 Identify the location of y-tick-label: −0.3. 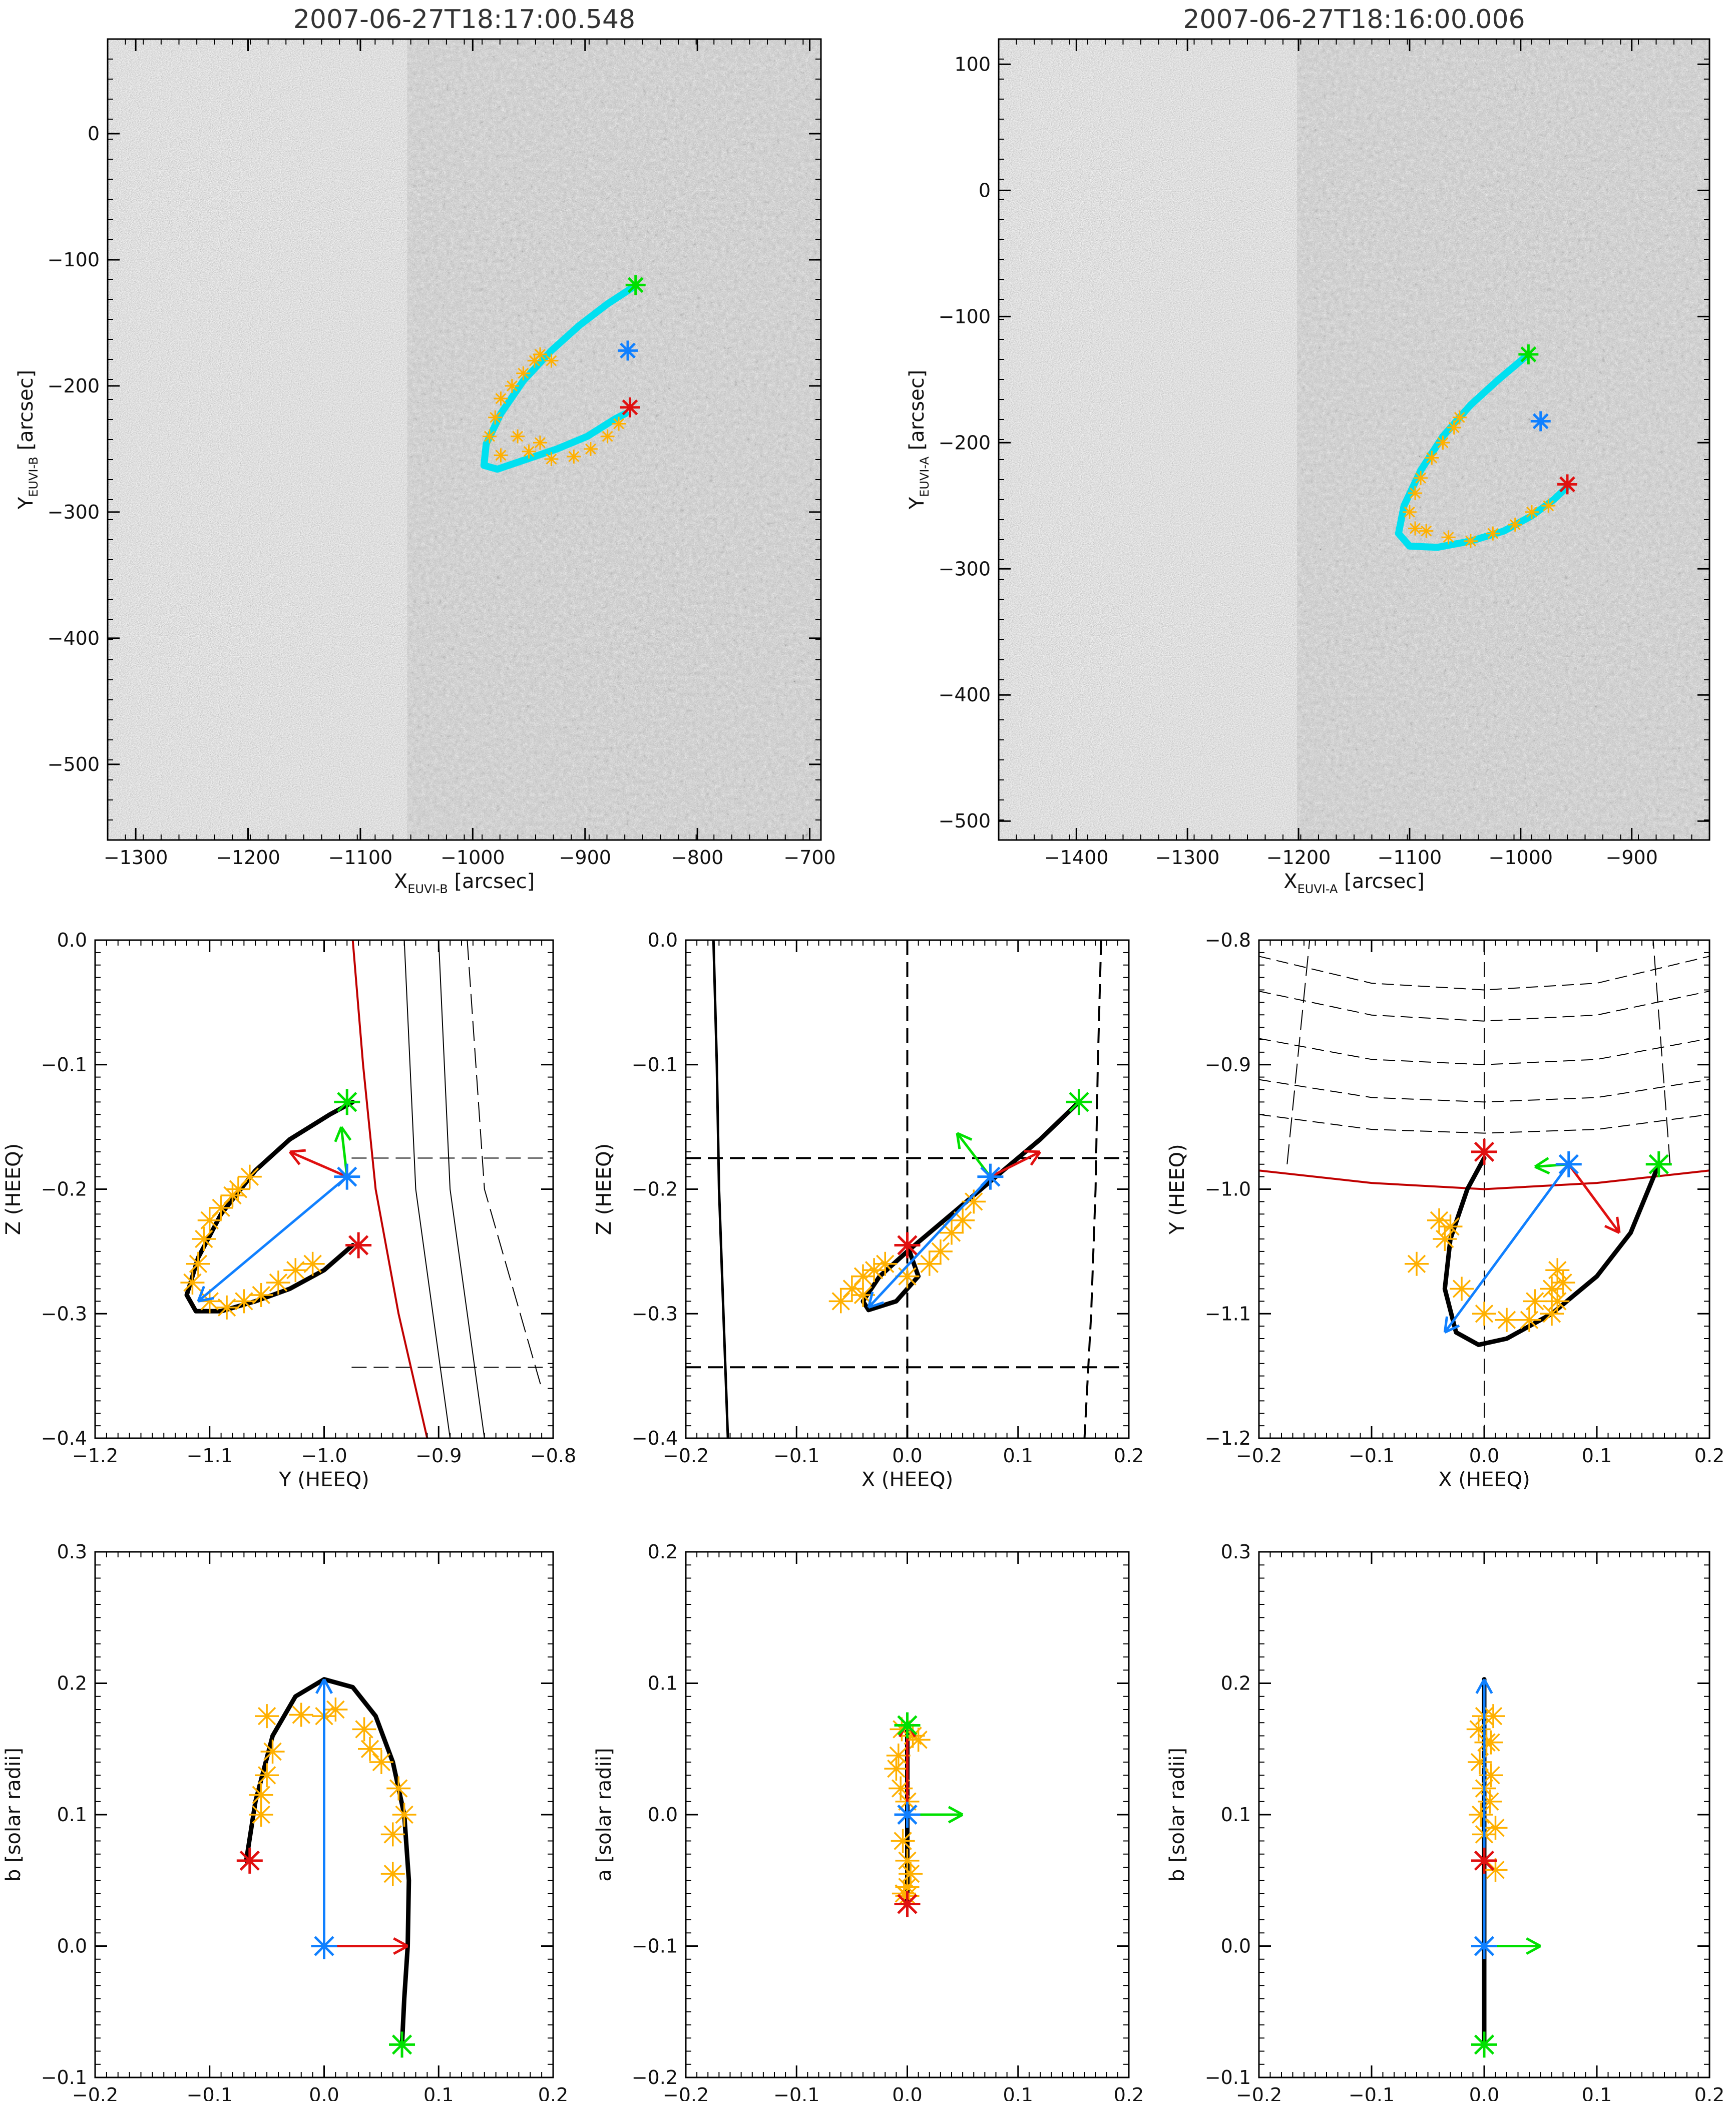
(64, 1314).